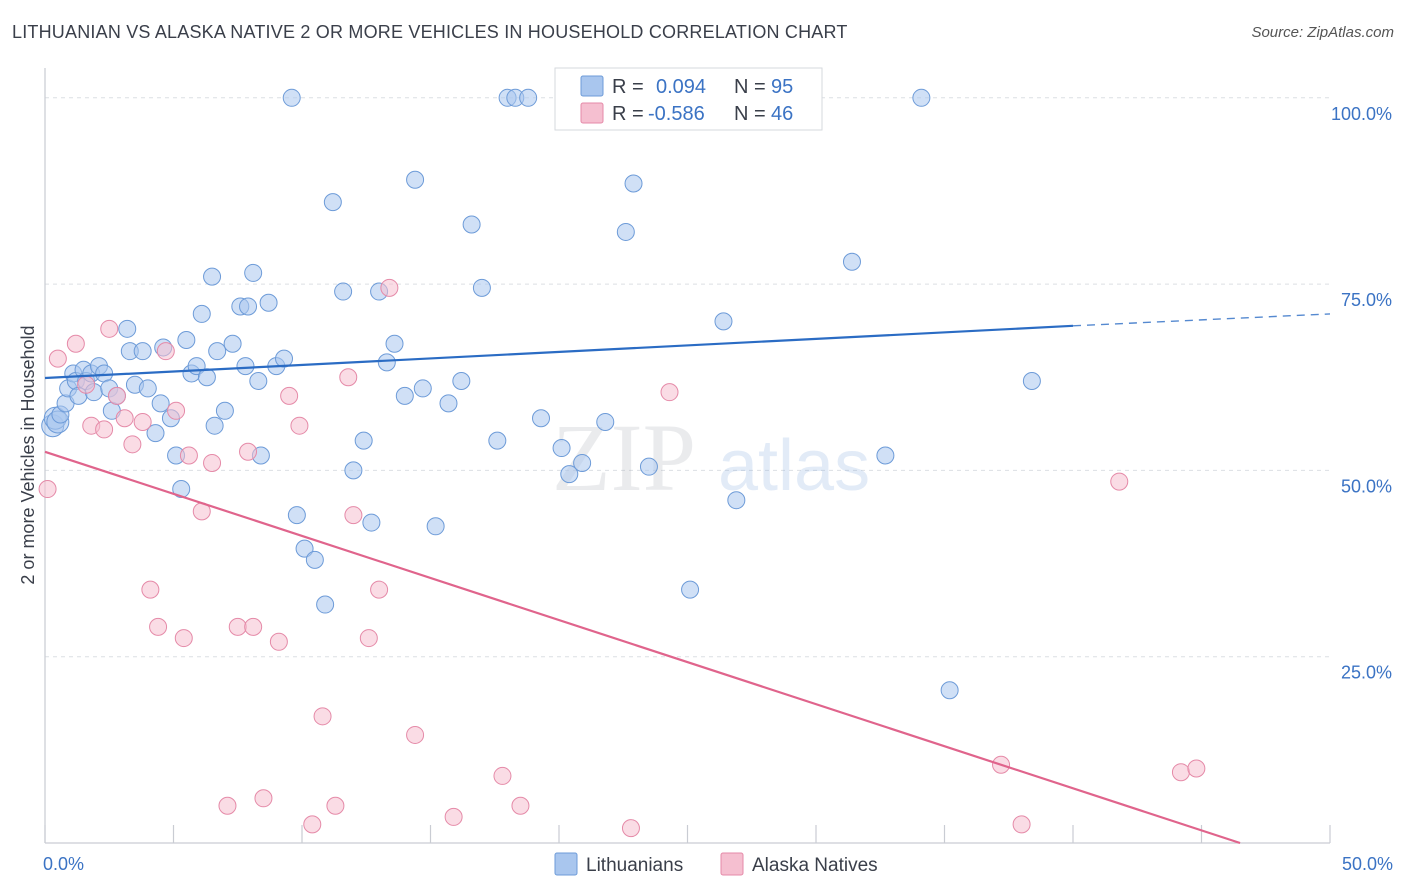 Image resolution: width=1406 pixels, height=892 pixels. What do you see at coordinates (624, 457) in the screenshot?
I see `watermark-zip: ZIP` at bounding box center [624, 457].